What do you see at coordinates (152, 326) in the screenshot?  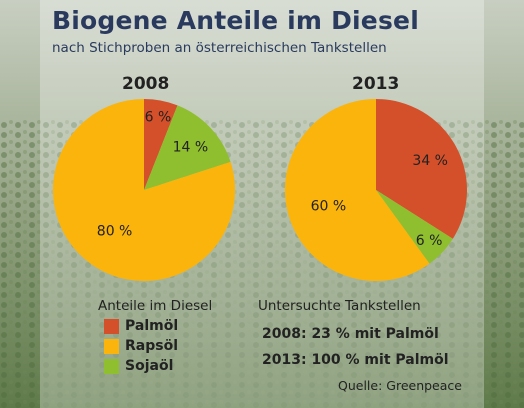 I see `legend-label-palmoel: Palmöl` at bounding box center [152, 326].